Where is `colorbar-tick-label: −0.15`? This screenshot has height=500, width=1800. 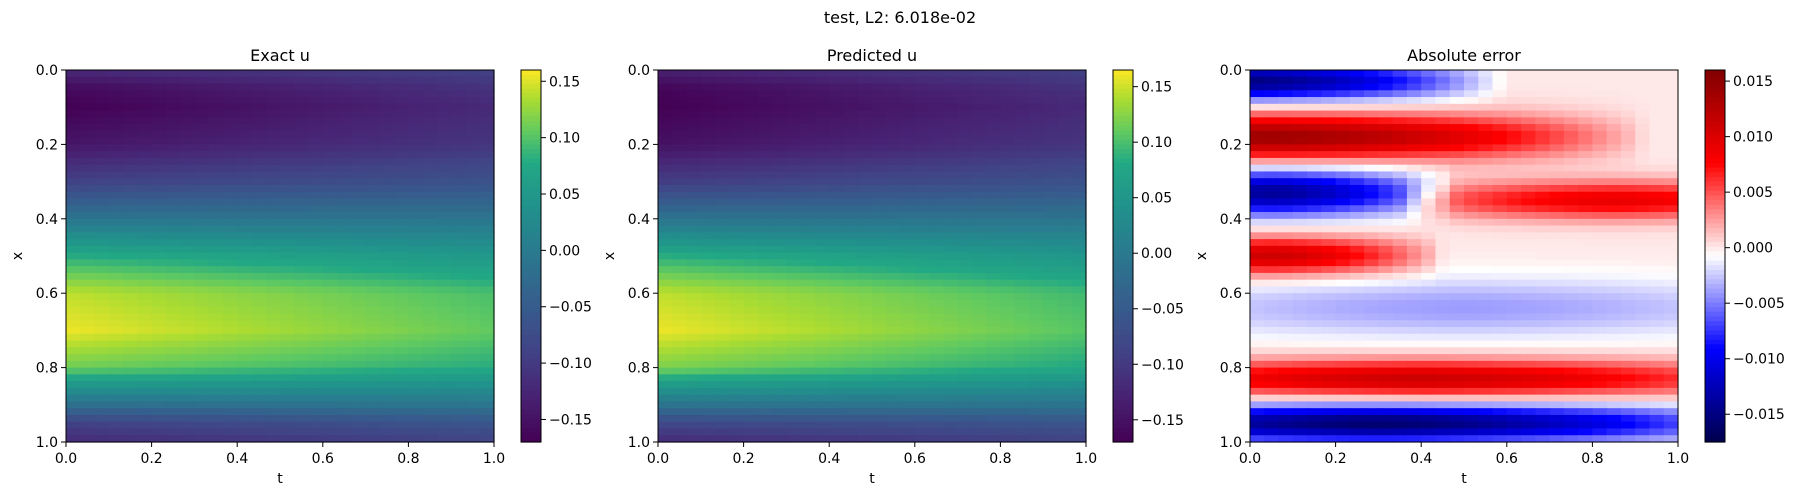 colorbar-tick-label: −0.15 is located at coordinates (570, 420).